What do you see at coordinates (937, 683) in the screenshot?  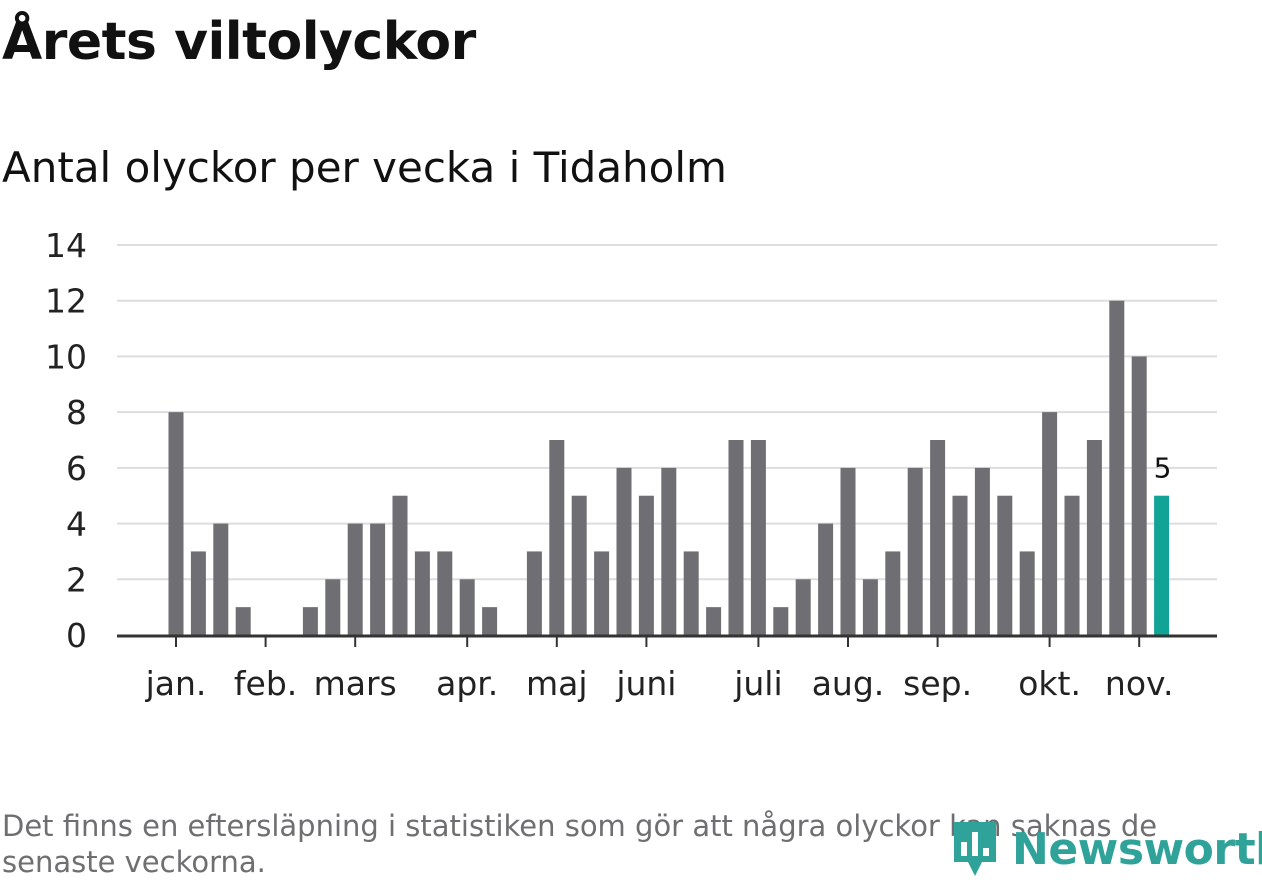 I see `x-tick-label: sep.` at bounding box center [937, 683].